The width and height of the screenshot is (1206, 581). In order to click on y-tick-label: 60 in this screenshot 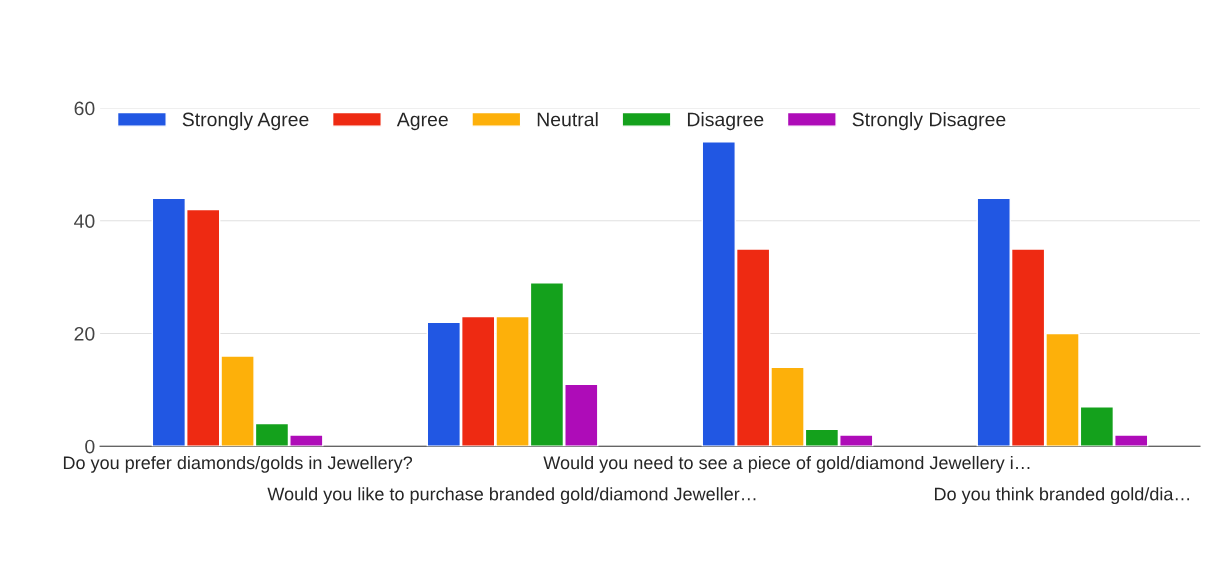, I will do `click(84, 108)`.